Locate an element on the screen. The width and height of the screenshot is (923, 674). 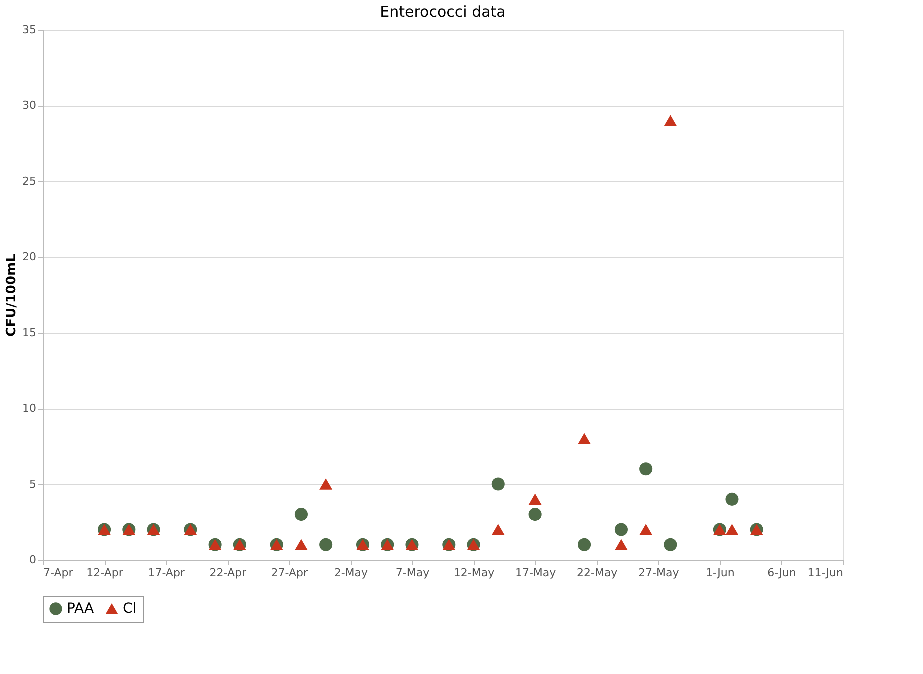
legend-label: Cl is located at coordinates (130, 609).